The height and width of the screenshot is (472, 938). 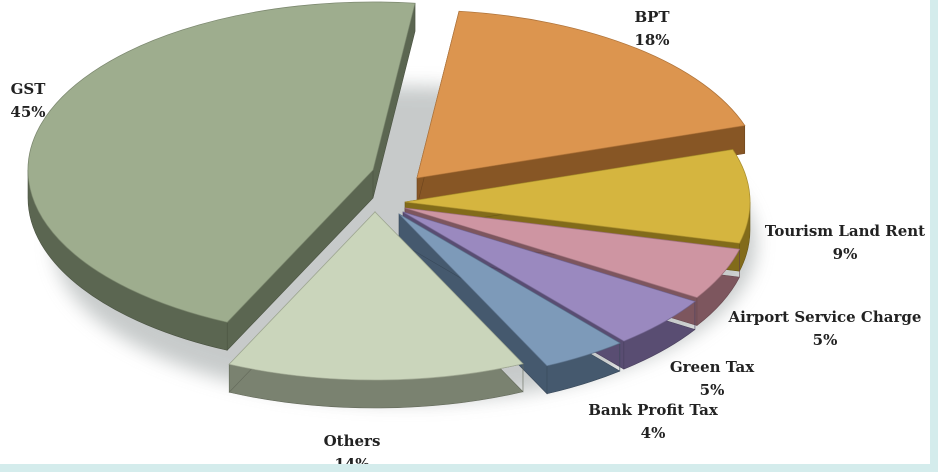 What do you see at coordinates (845, 231) in the screenshot?
I see `slice-label-tourism-land-rent: Tourism Land Rent` at bounding box center [845, 231].